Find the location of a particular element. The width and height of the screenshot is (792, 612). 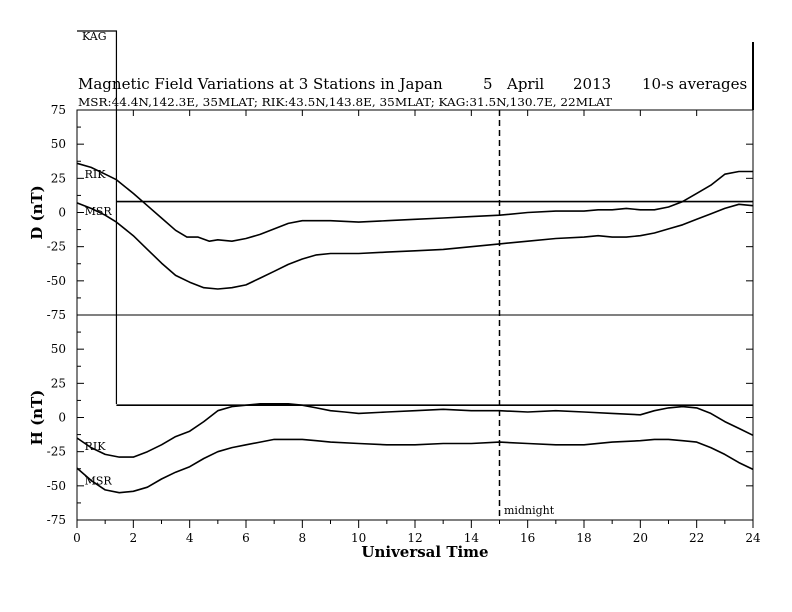

x-tick-label: 6 is located at coordinates (246, 538).